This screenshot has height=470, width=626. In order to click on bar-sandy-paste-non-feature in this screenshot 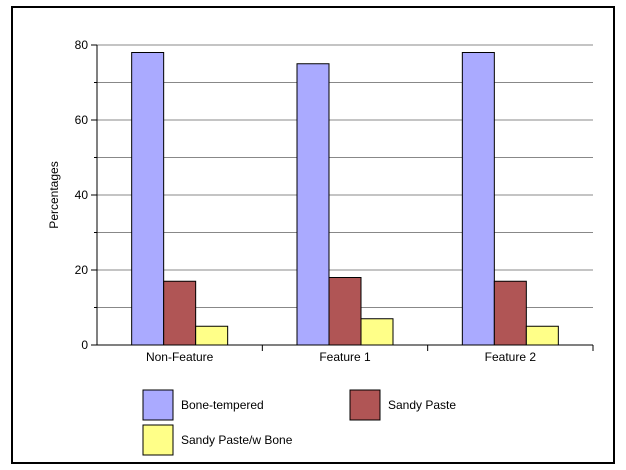, I will do `click(180, 313)`.